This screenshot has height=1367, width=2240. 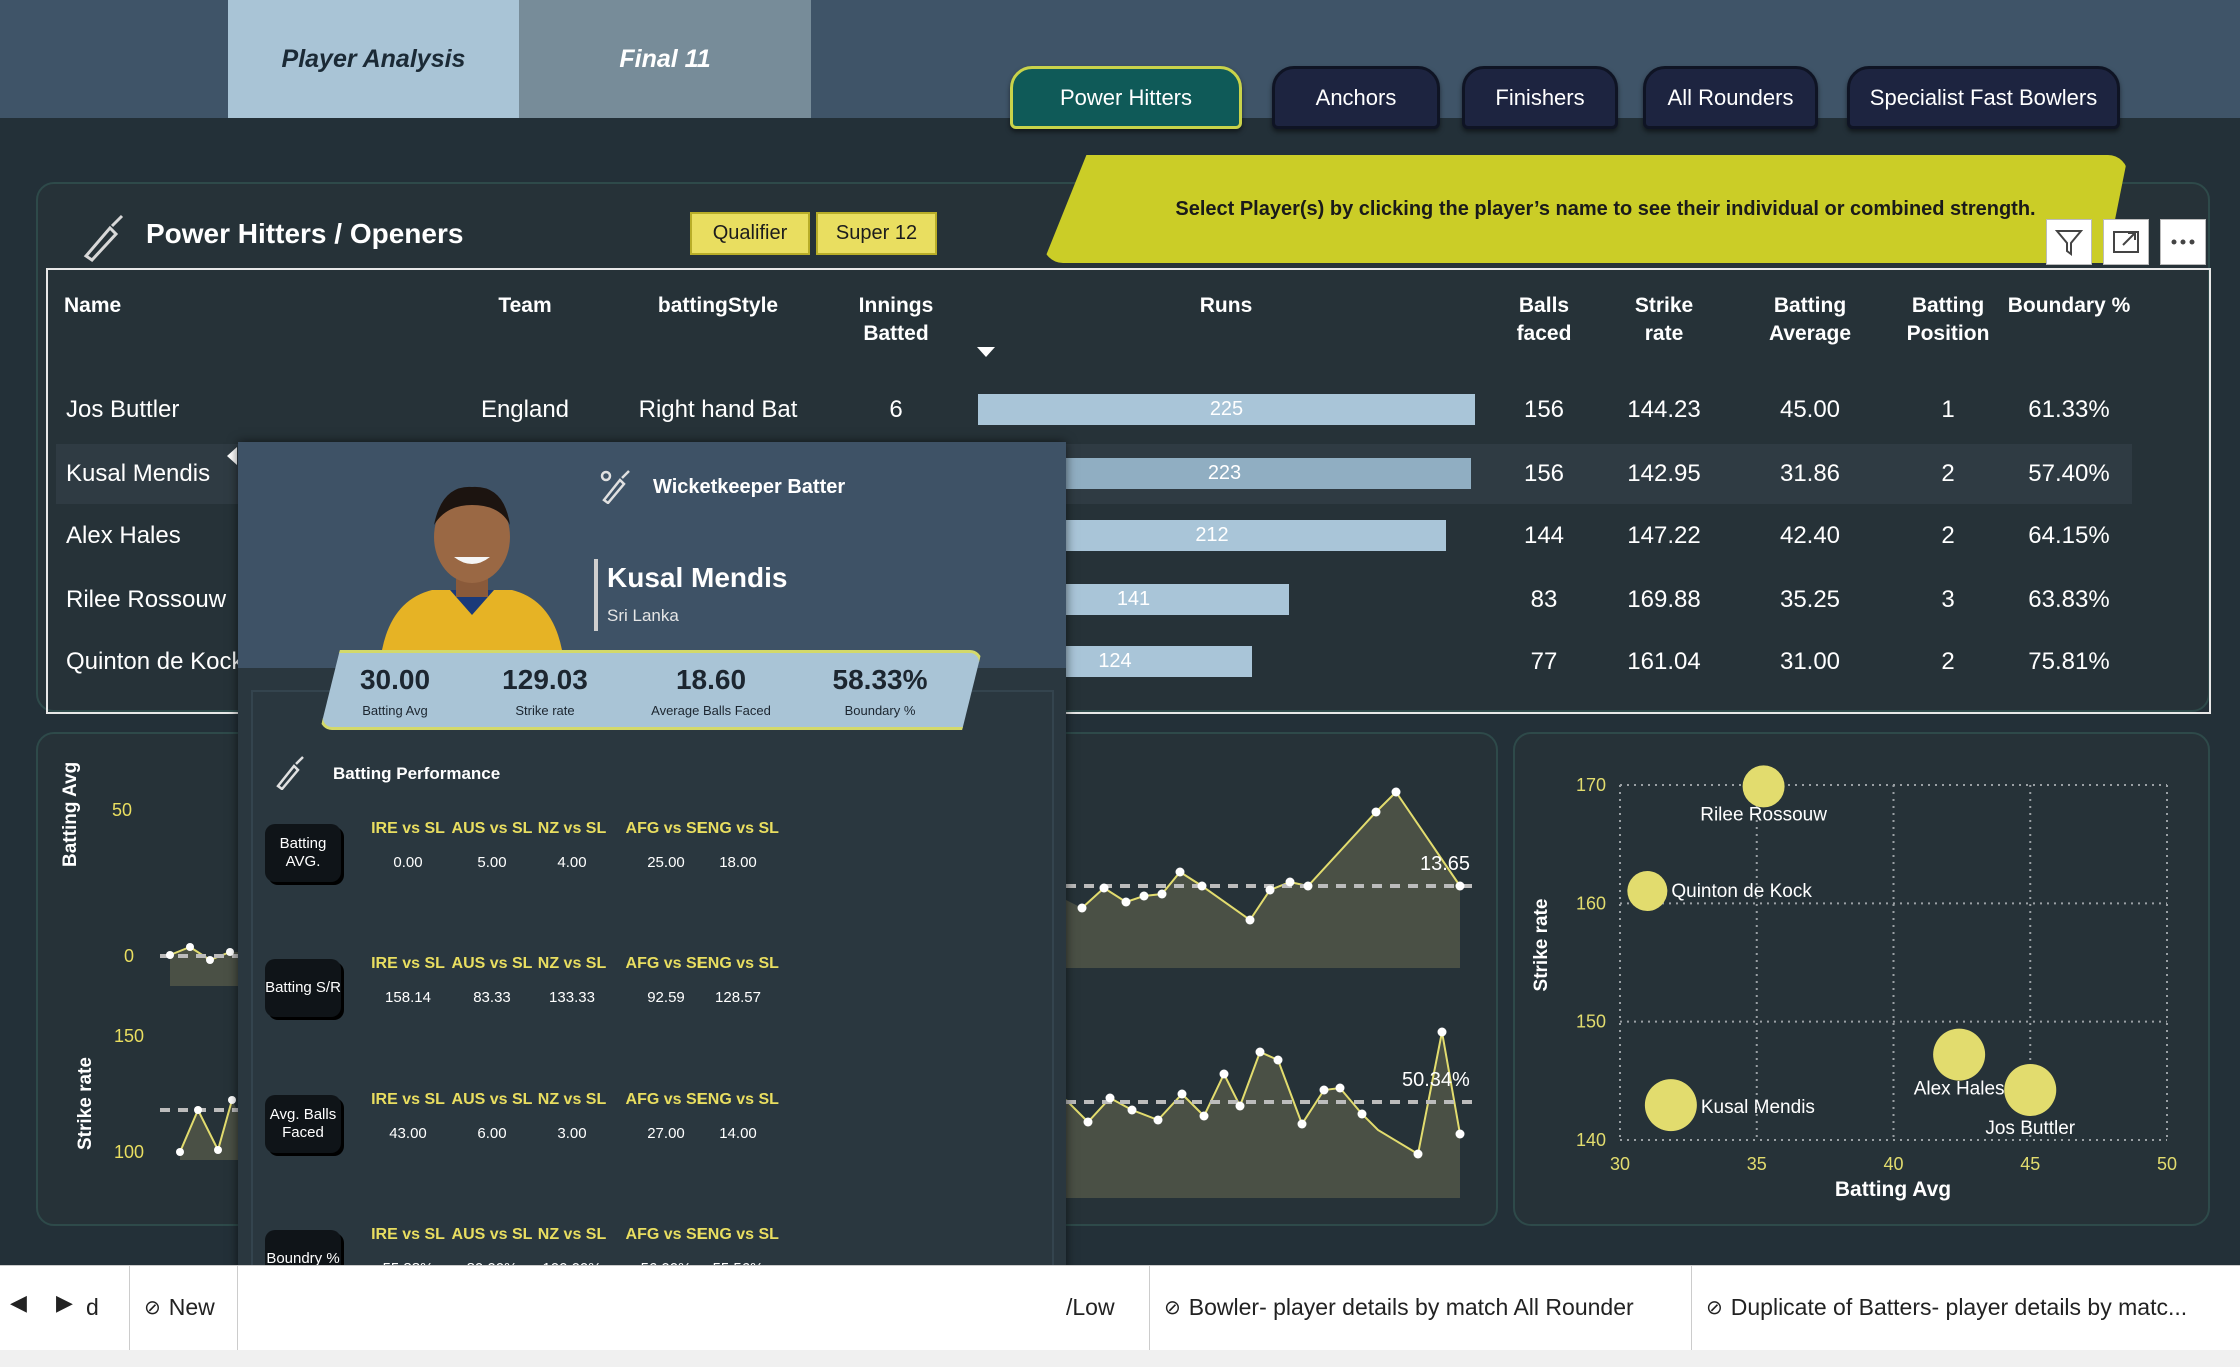 What do you see at coordinates (408, 862) in the screenshot?
I see `match-value: 0.00` at bounding box center [408, 862].